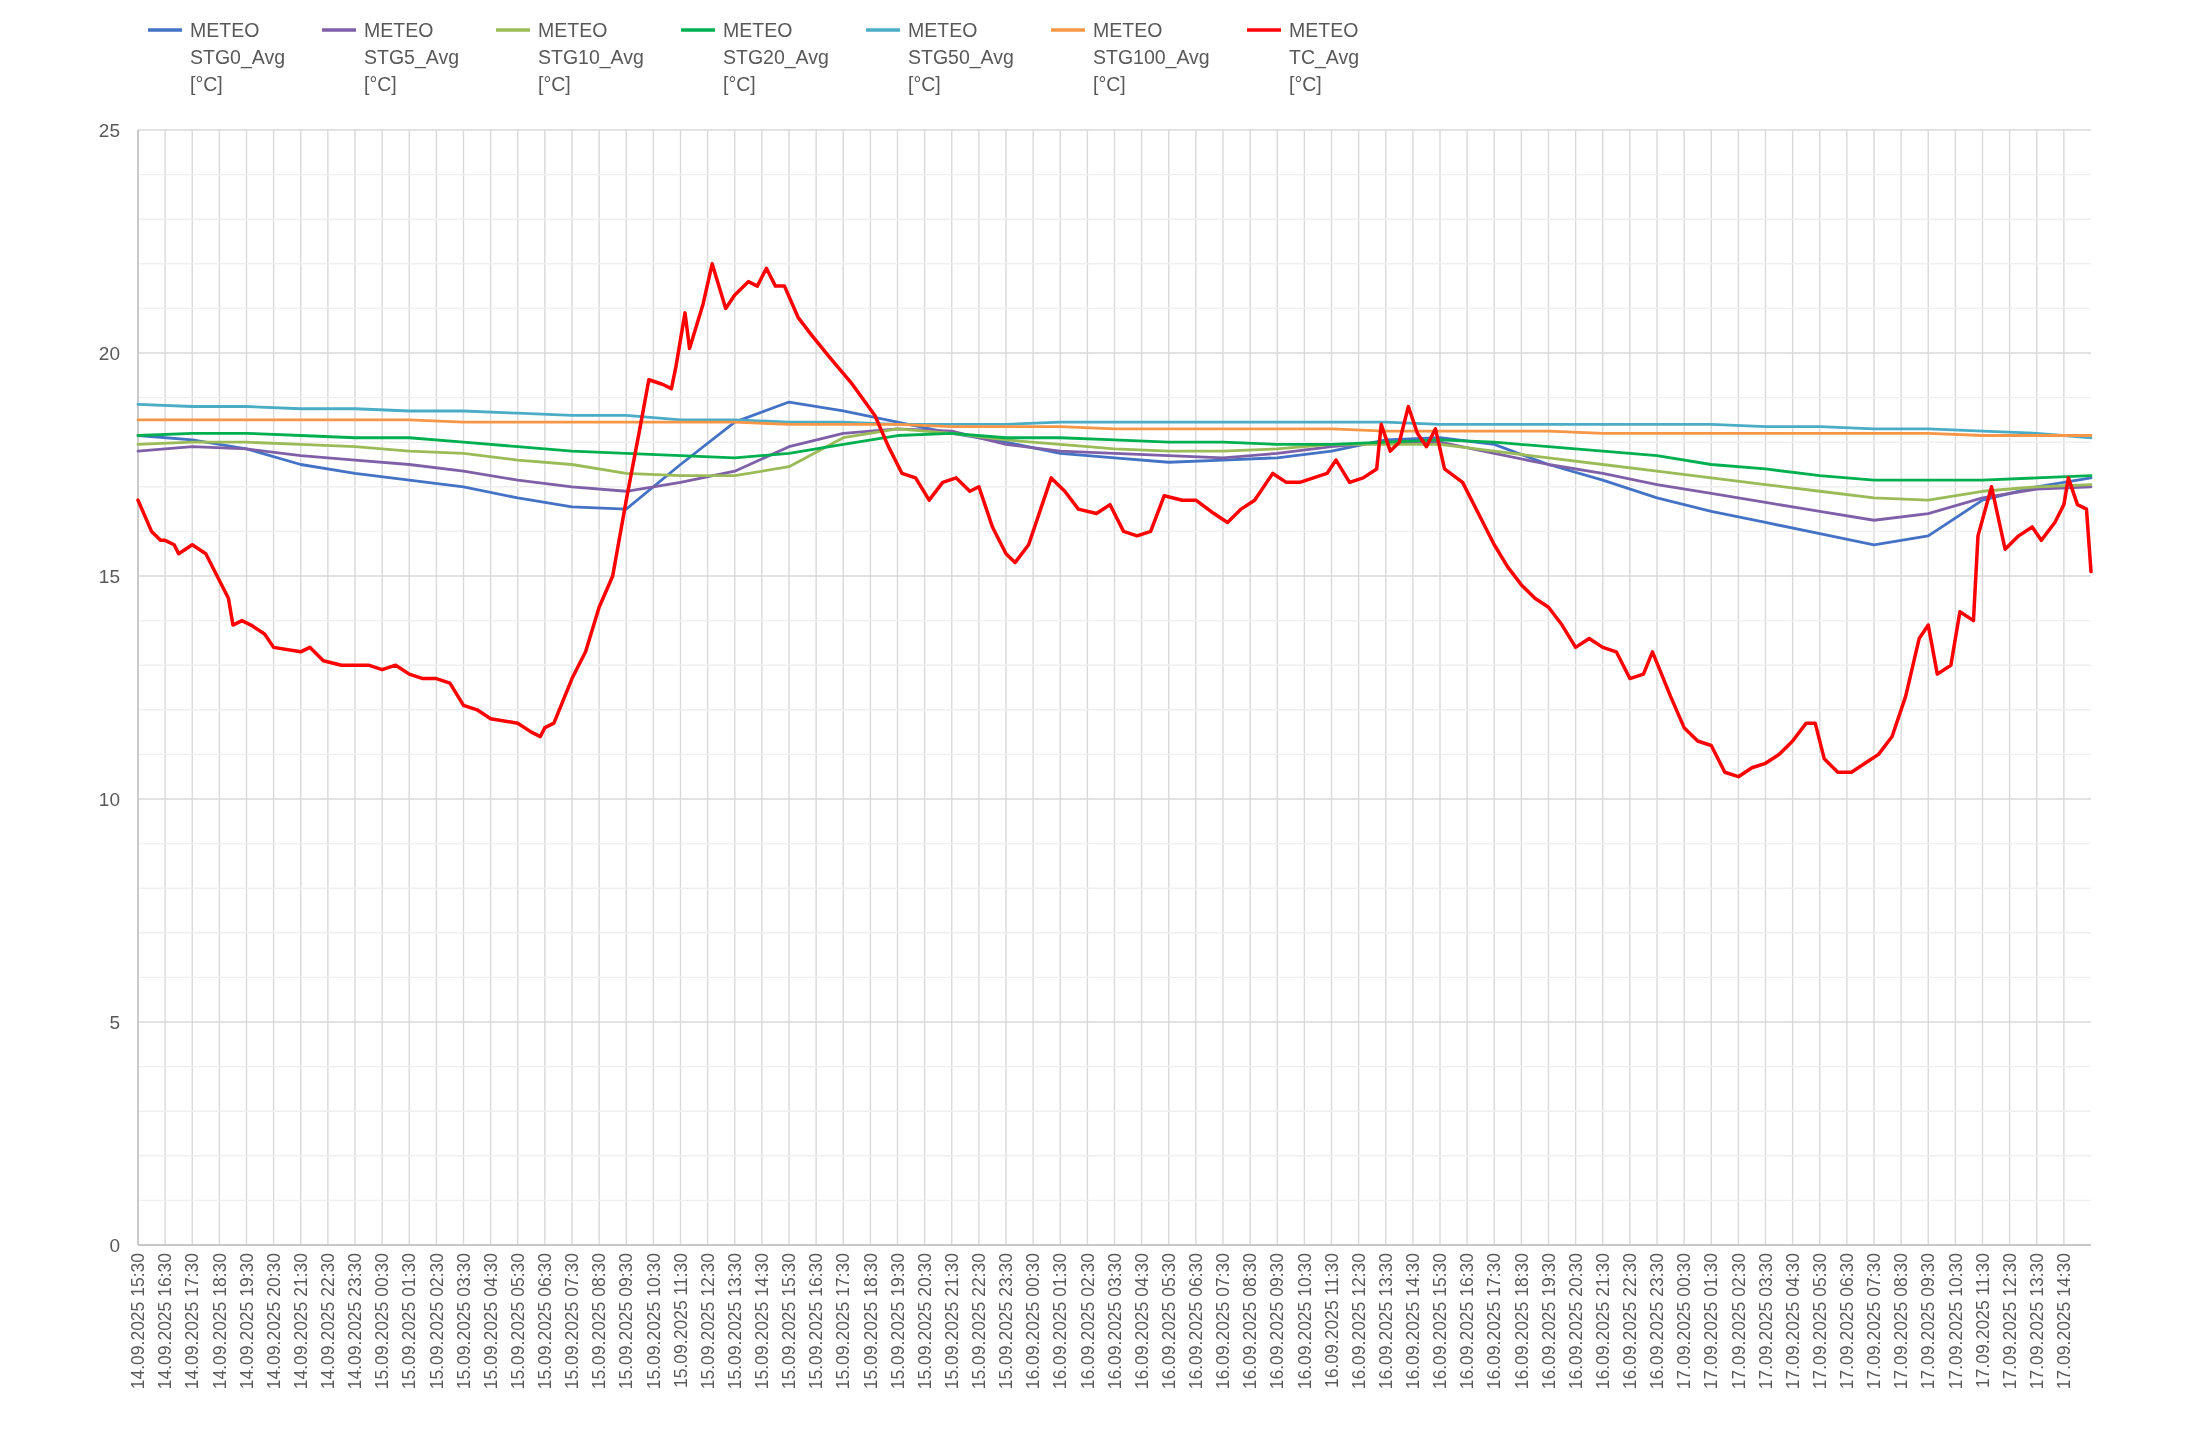 Image resolution: width=2196 pixels, height=1435 pixels. What do you see at coordinates (653, 1321) in the screenshot?
I see `x-tick-label: 15.09.2025 10:30` at bounding box center [653, 1321].